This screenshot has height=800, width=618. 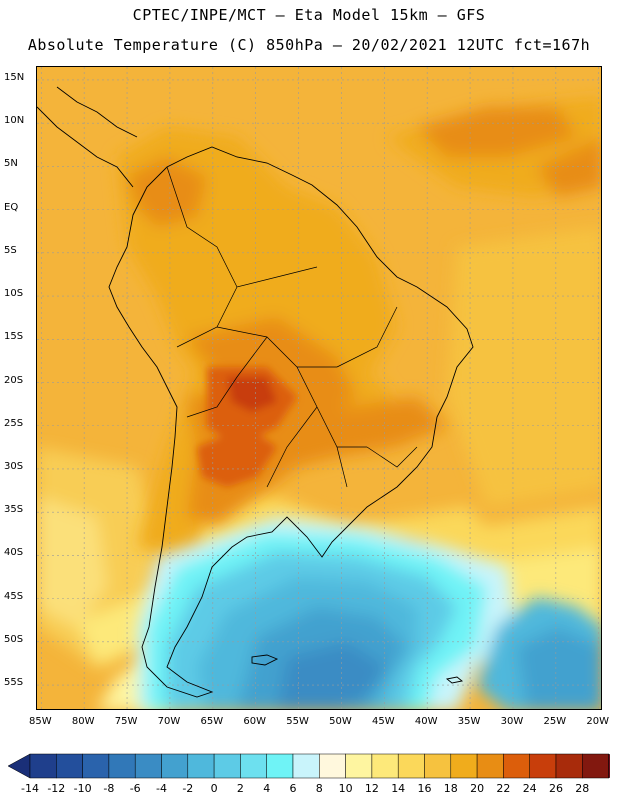 What do you see at coordinates (424, 788) in the screenshot?
I see `colorbar-tick-label: 16` at bounding box center [424, 788].